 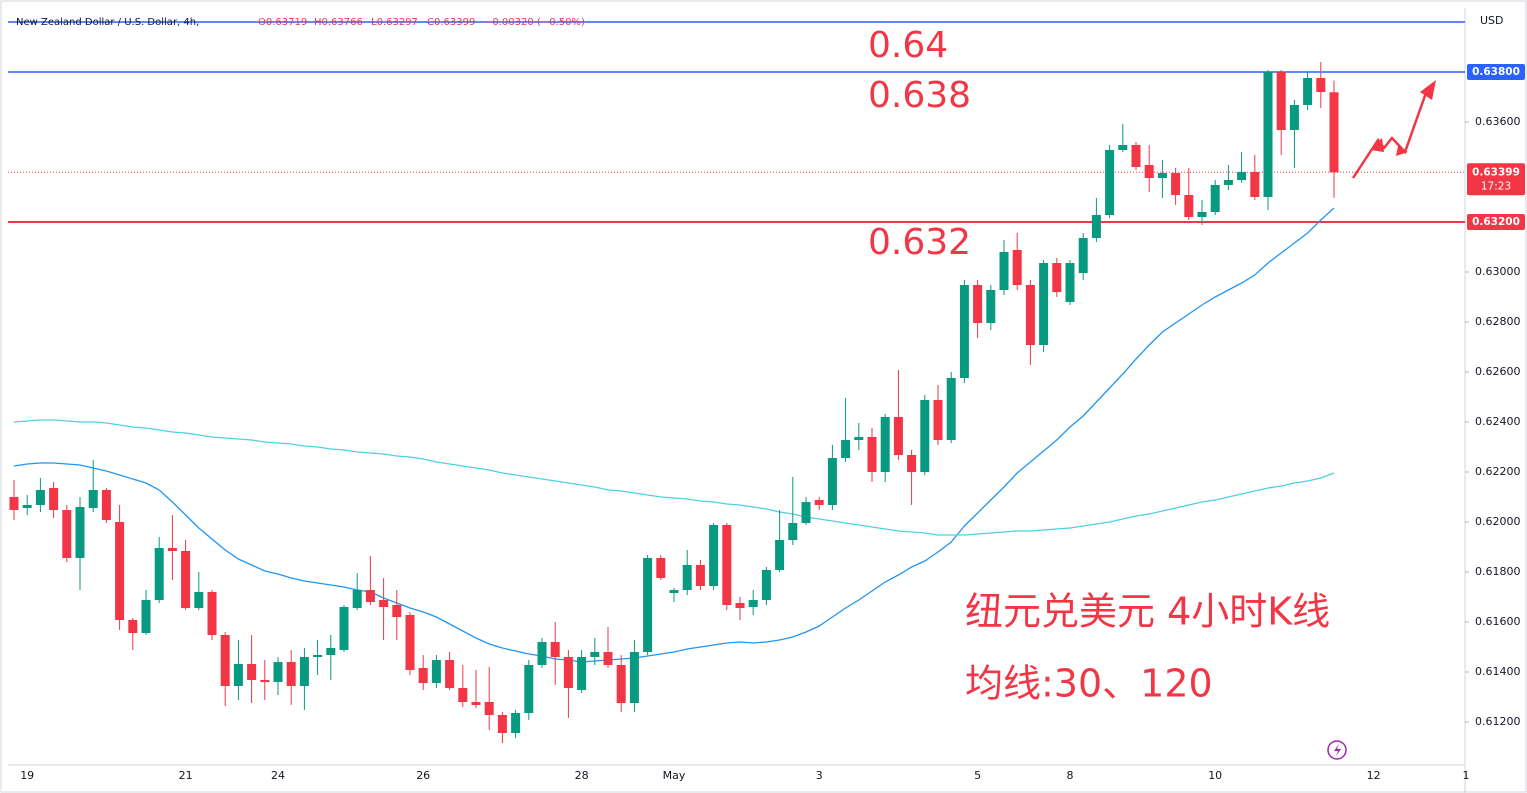 I want to click on y-tick-label: 0.62800, so click(x=1498, y=321).